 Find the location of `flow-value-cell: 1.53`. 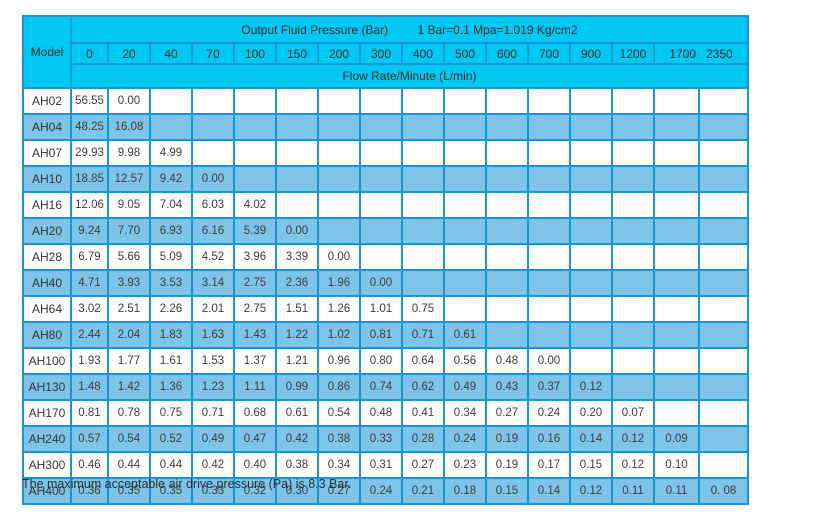

flow-value-cell: 1.53 is located at coordinates (213, 361).